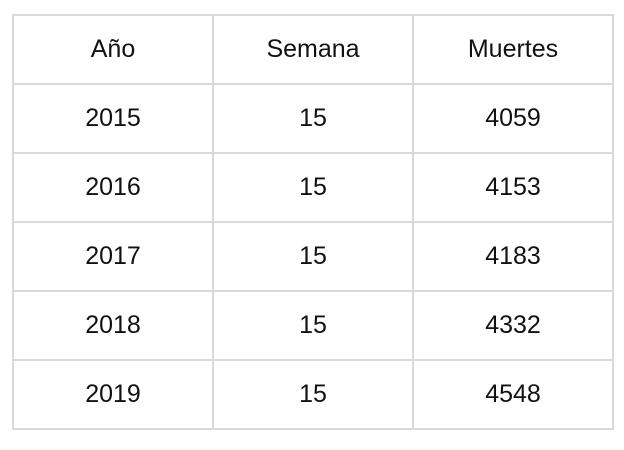 This screenshot has height=450, width=624. What do you see at coordinates (113, 394) in the screenshot?
I see `cell-year: 2019` at bounding box center [113, 394].